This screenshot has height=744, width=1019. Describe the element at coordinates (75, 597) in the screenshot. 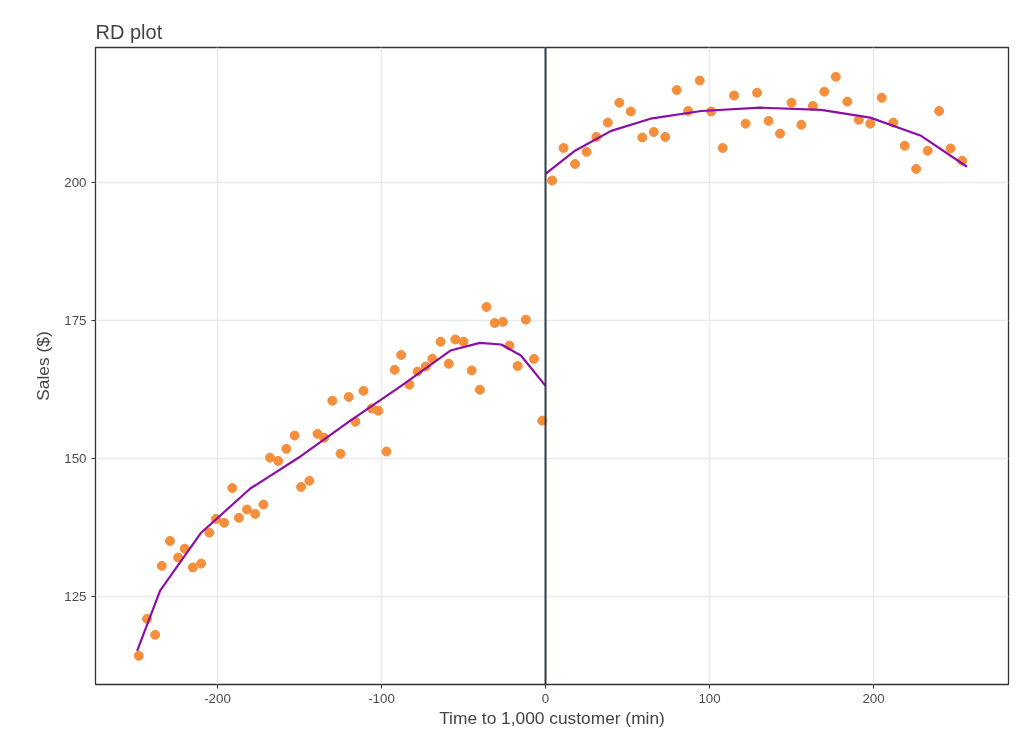

I see `y-tick-label: 125` at that location.